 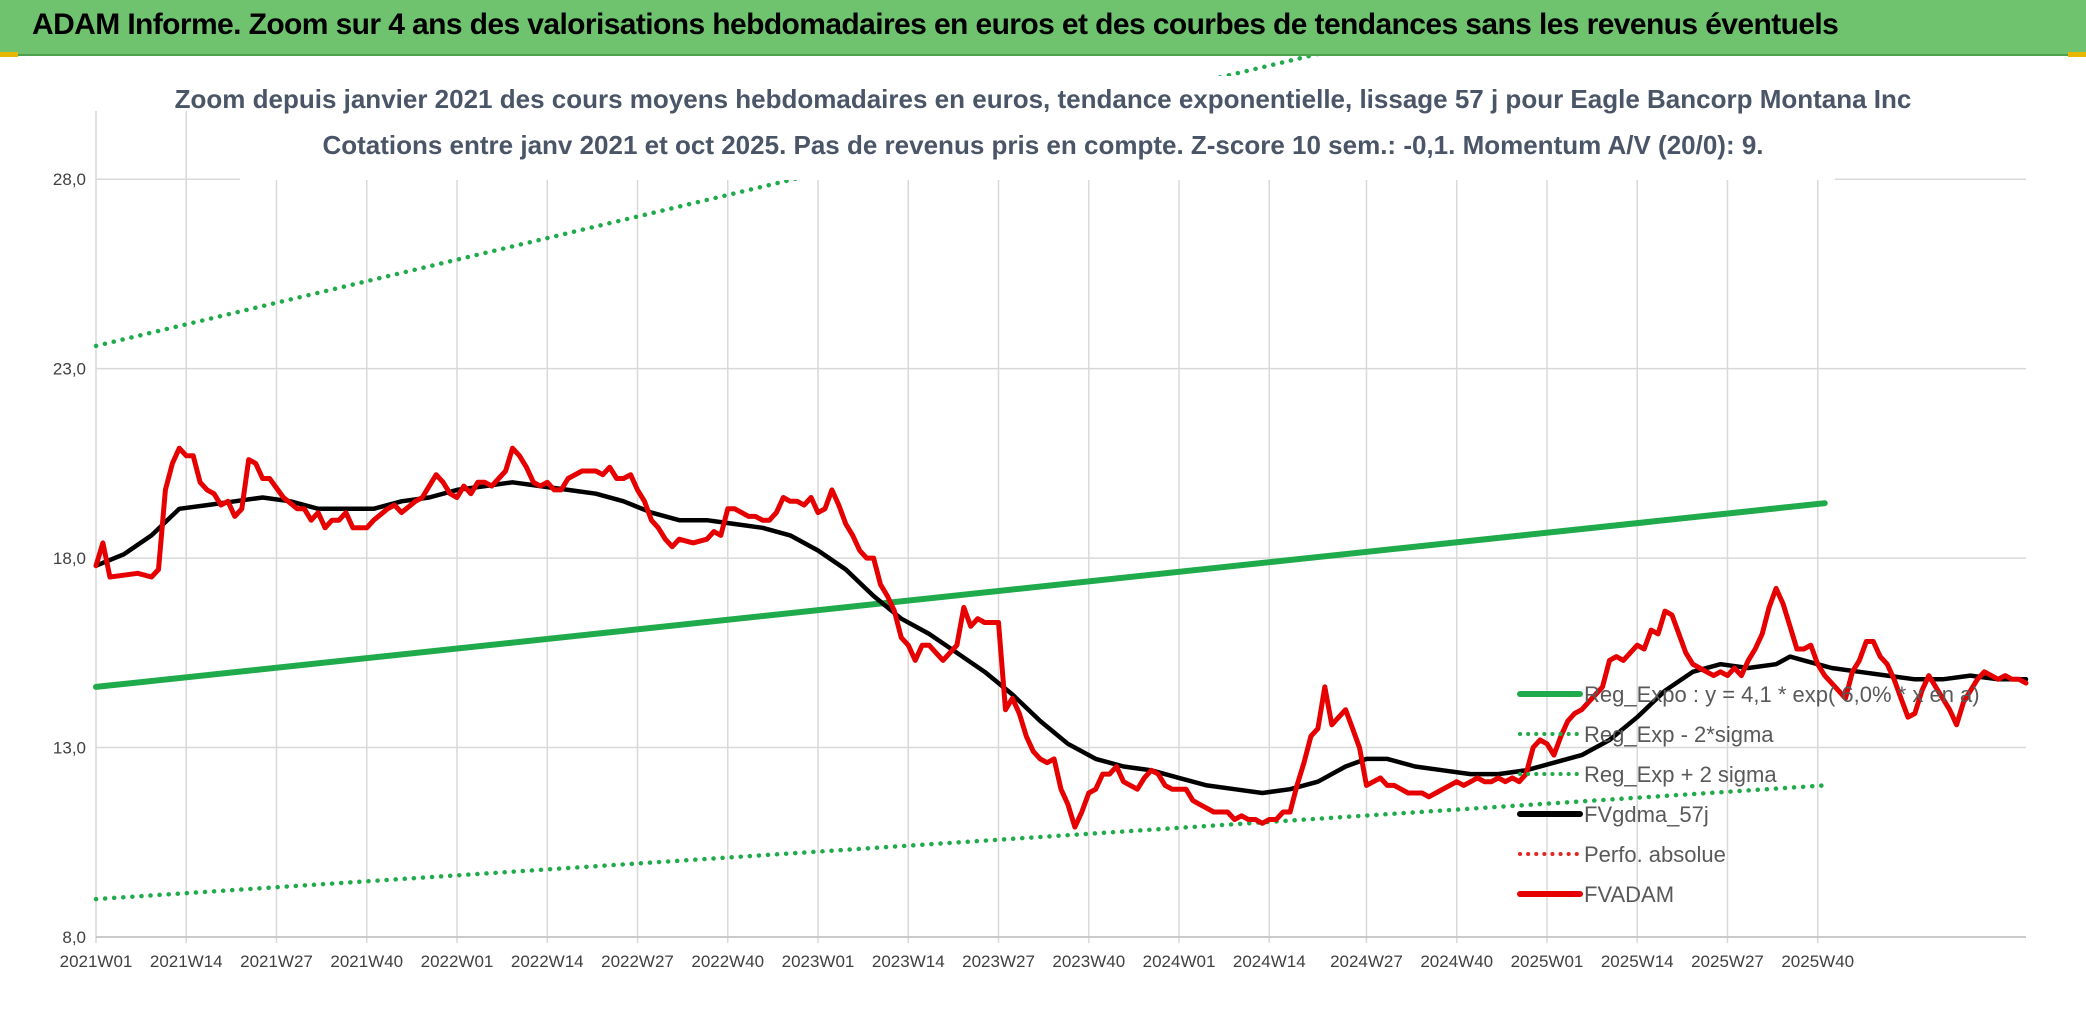 What do you see at coordinates (998, 961) in the screenshot?
I see `x-tick-label: 2023W27` at bounding box center [998, 961].